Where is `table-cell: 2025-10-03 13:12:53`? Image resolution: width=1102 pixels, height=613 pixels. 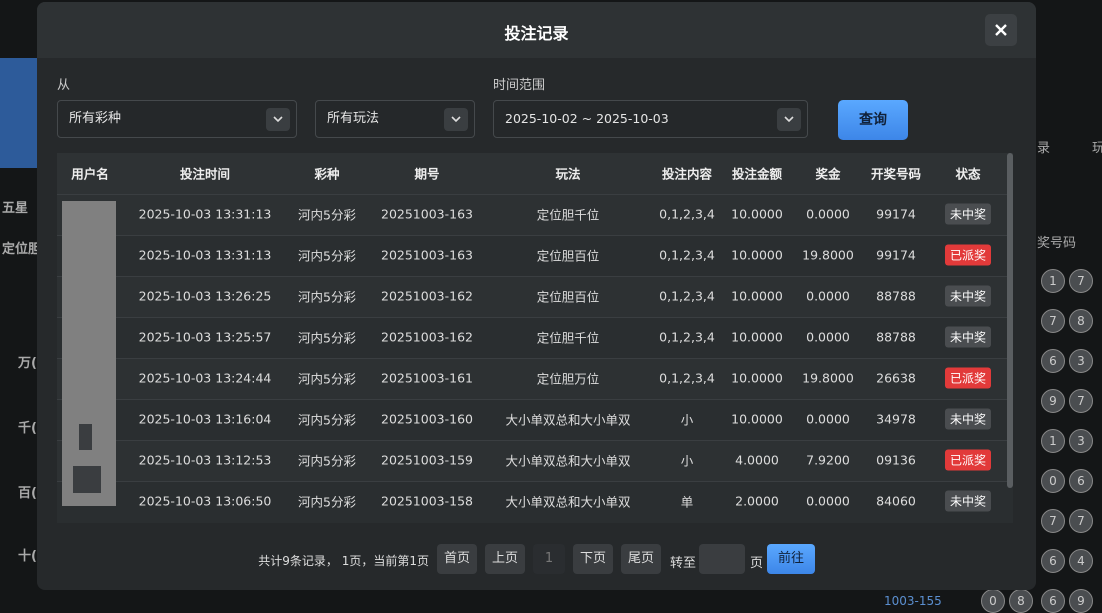
table-cell: 2025-10-03 13:12:53 is located at coordinates (205, 460).